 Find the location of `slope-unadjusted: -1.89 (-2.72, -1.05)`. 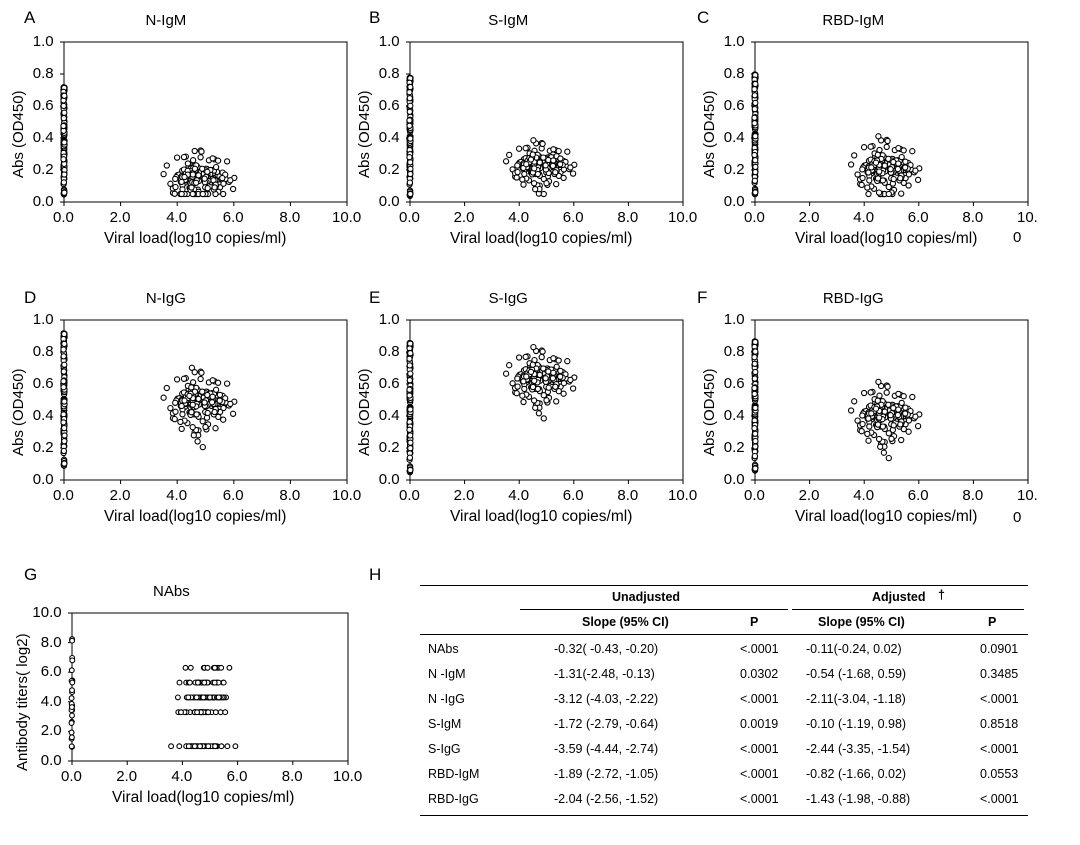

slope-unadjusted: -1.89 (-2.72, -1.05) is located at coordinates (606, 774).